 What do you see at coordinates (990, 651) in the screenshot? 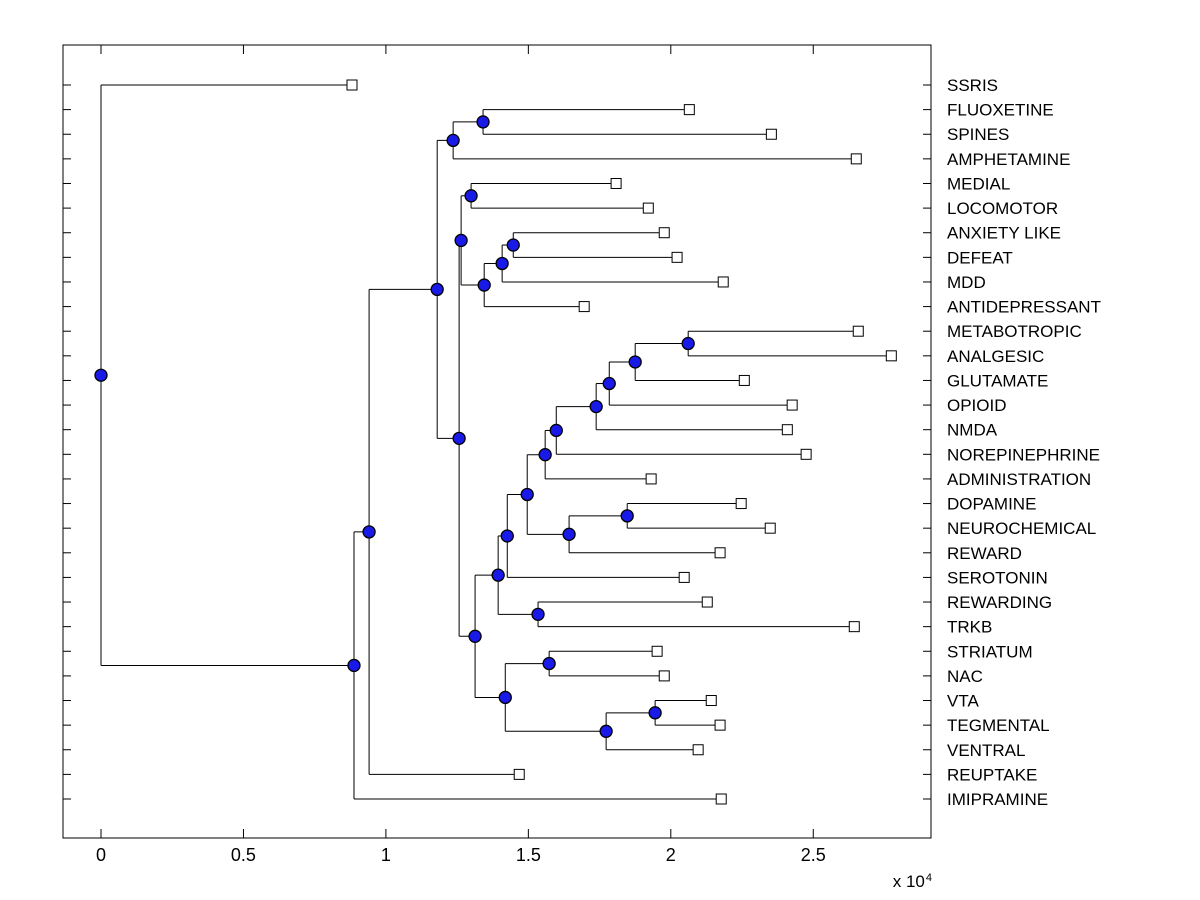
I see `leaf-label: STRIATUM` at bounding box center [990, 651].